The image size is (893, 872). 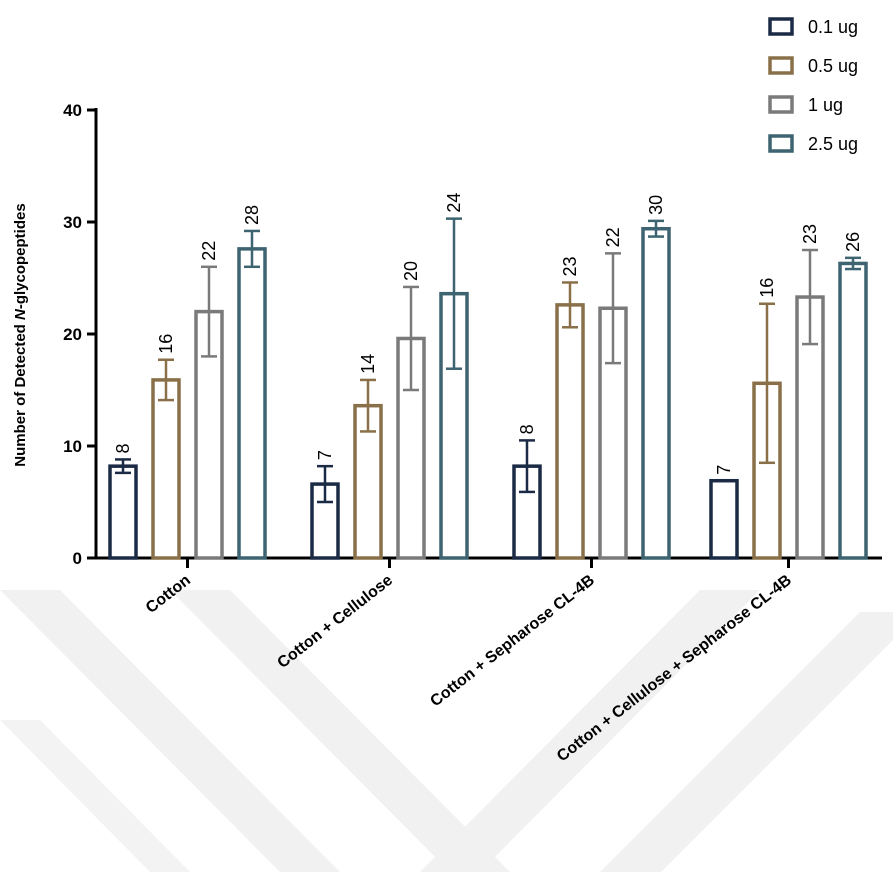 I want to click on y-tick-label: 30, so click(x=72, y=222).